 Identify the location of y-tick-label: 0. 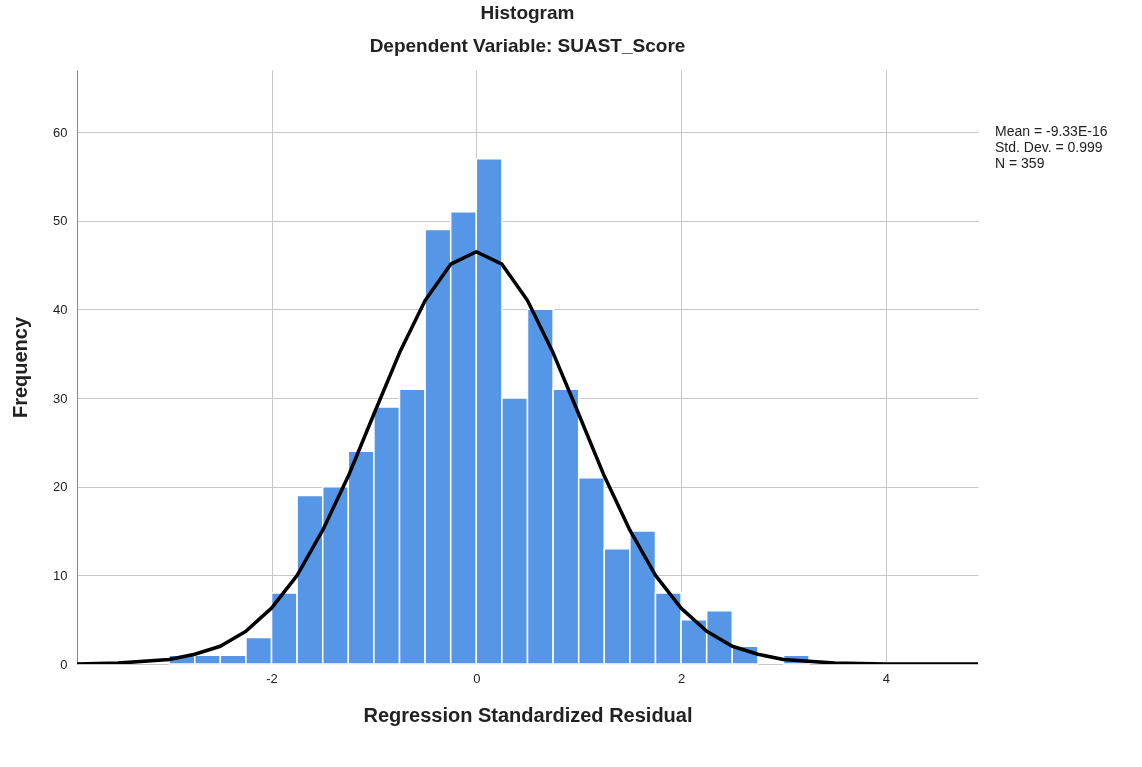
(64, 664).